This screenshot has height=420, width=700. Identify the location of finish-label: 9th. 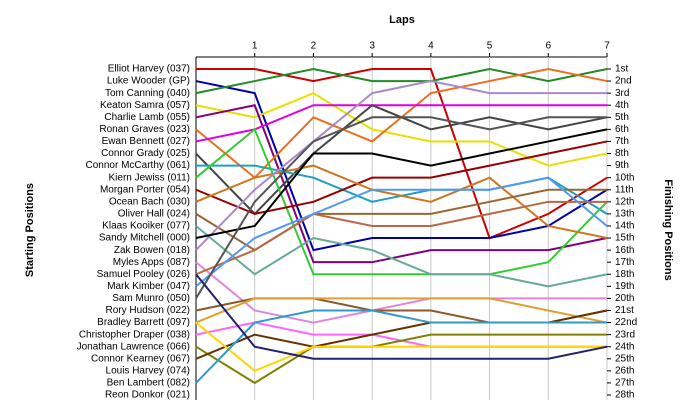
(622, 165).